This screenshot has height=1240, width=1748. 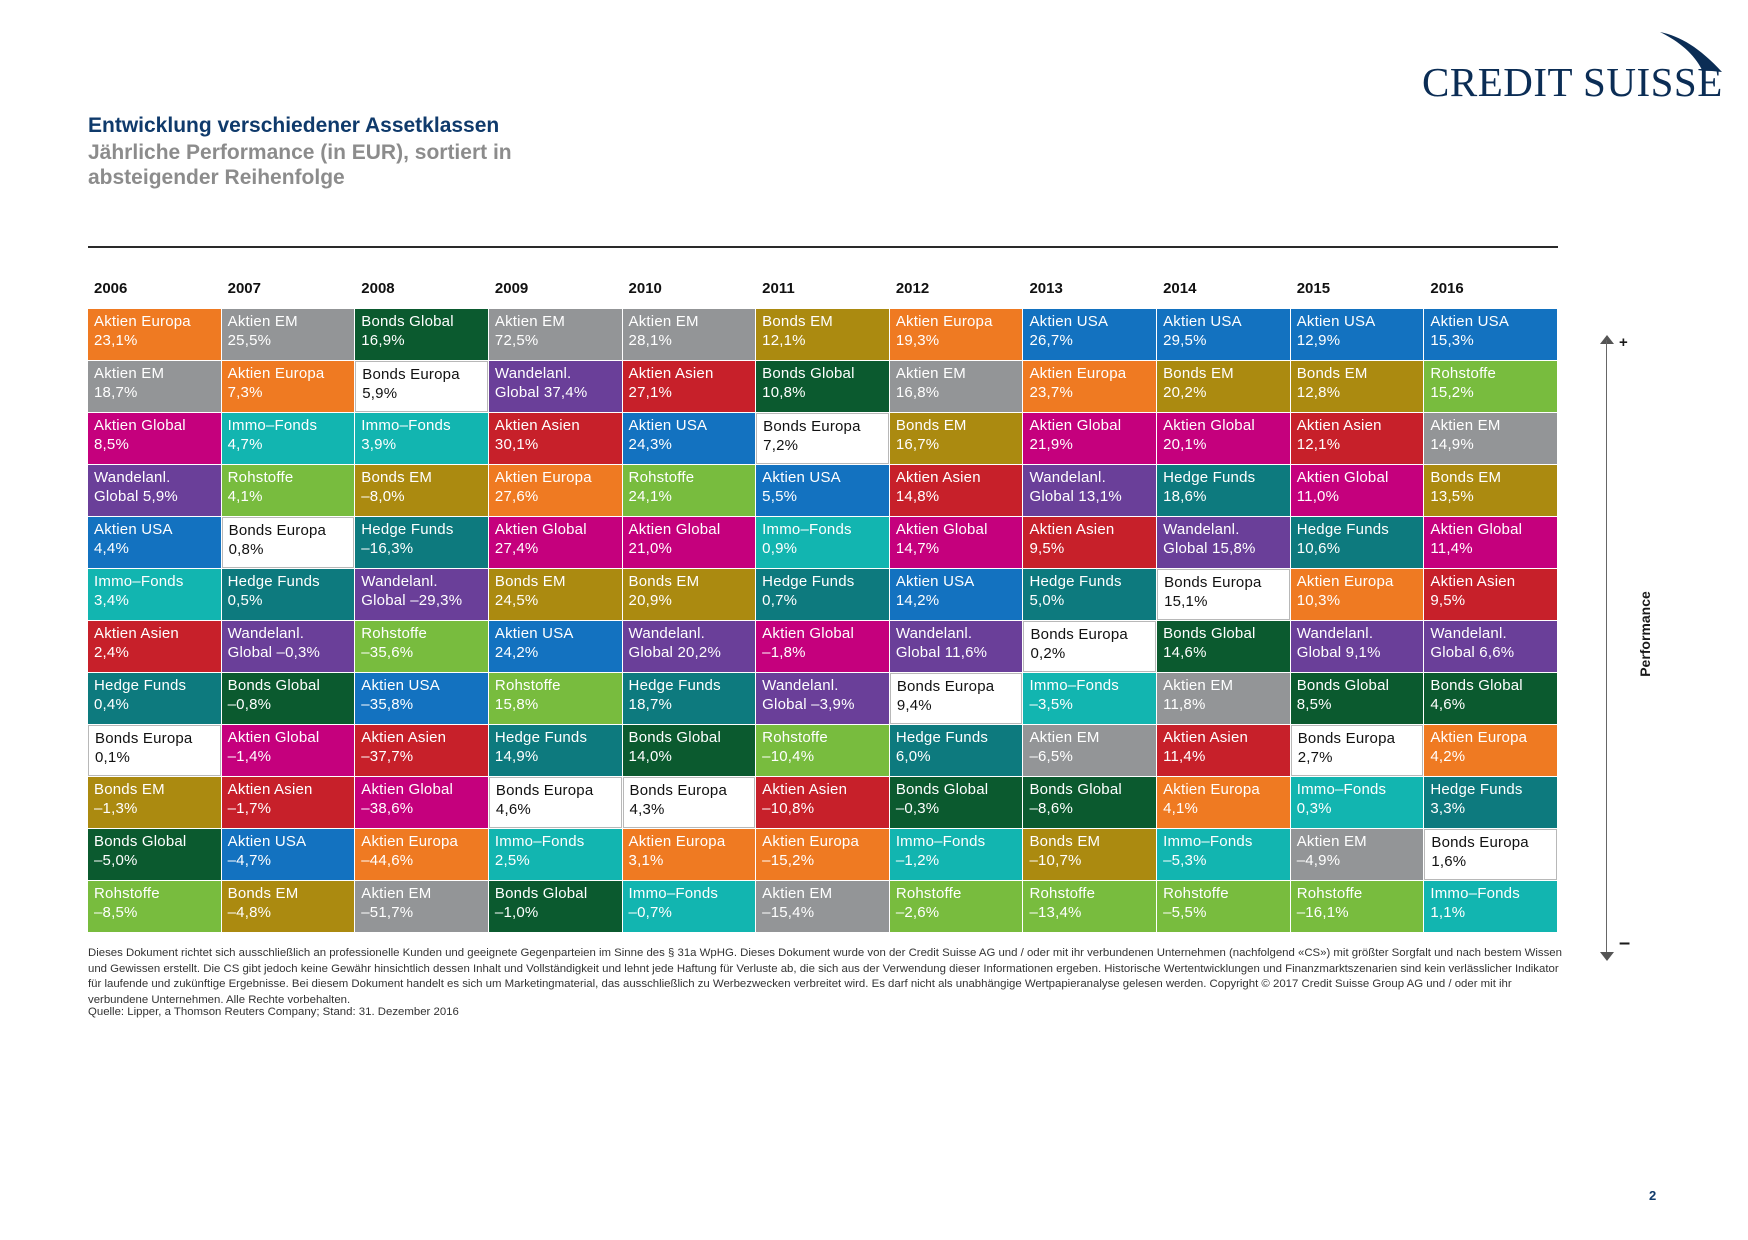 What do you see at coordinates (288, 594) in the screenshot?
I see `asset-cell: Hedge Funds 0,5%` at bounding box center [288, 594].